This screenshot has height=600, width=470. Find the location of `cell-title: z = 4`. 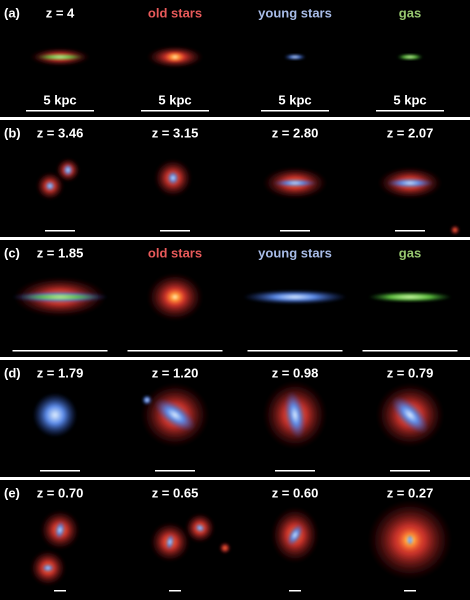

cell-title: z = 4 is located at coordinates (60, 12).